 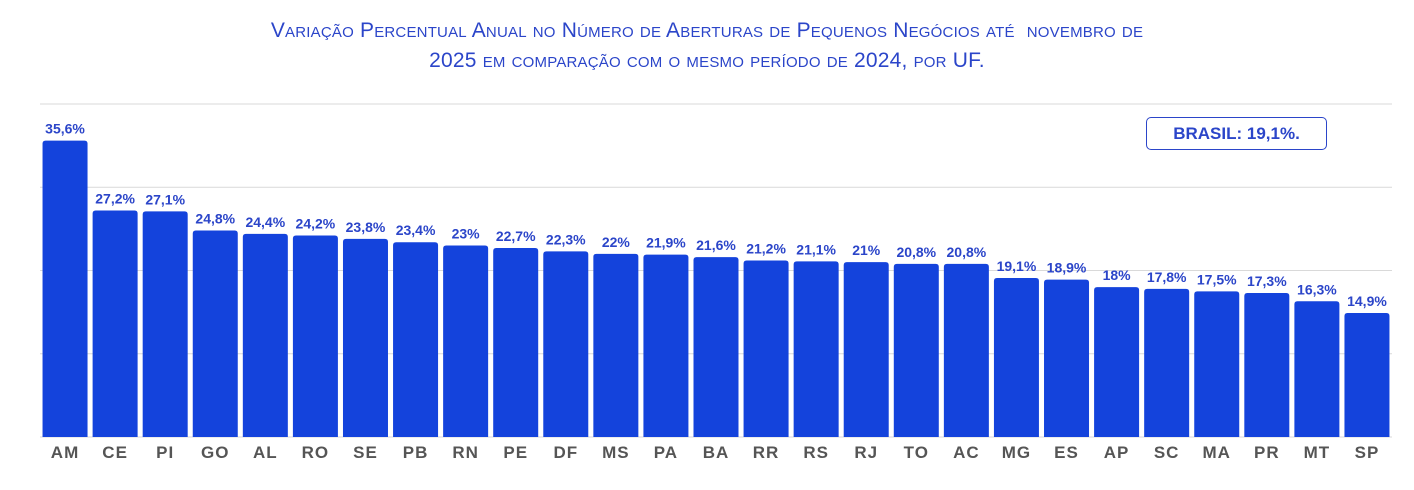 I want to click on data-label: 19,1%, so click(x=1017, y=266).